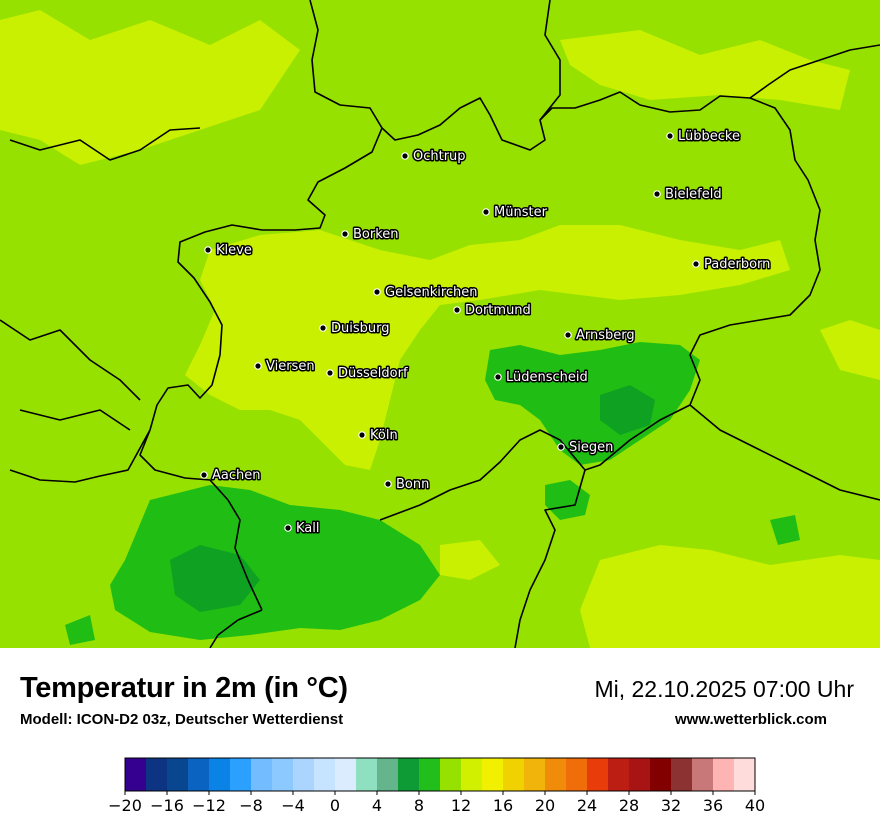 The image size is (880, 830). Describe the element at coordinates (407, 485) in the screenshot. I see `city-bonn: Bonn` at that location.